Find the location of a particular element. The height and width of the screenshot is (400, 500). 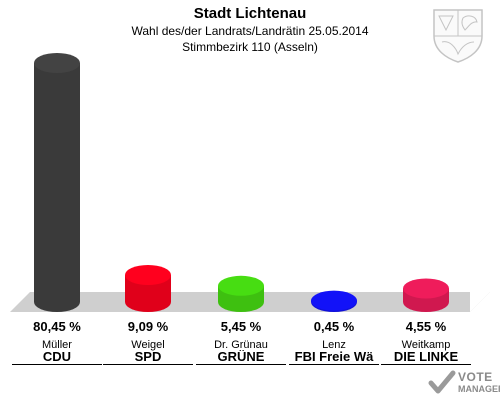

logo-line2: MANAGER is located at coordinates (479, 389).